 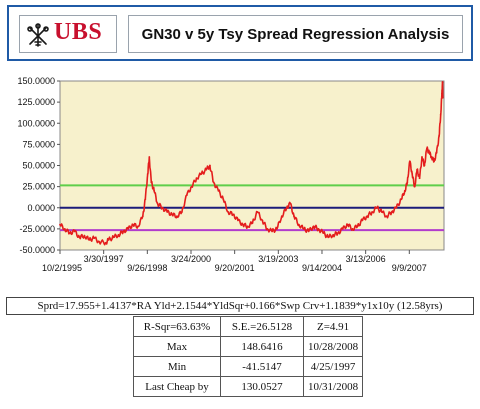 What do you see at coordinates (177, 366) in the screenshot?
I see `stats-label: Min` at bounding box center [177, 366].